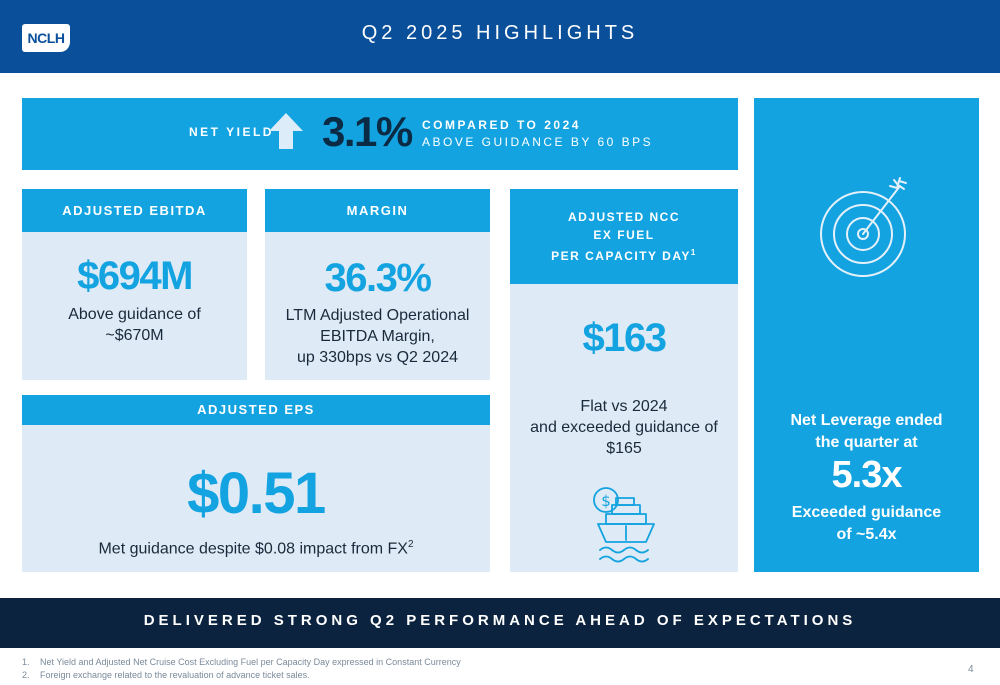  What do you see at coordinates (500, 33) in the screenshot?
I see `page-title: Q2 2025 HIGHLIGHTS` at bounding box center [500, 33].